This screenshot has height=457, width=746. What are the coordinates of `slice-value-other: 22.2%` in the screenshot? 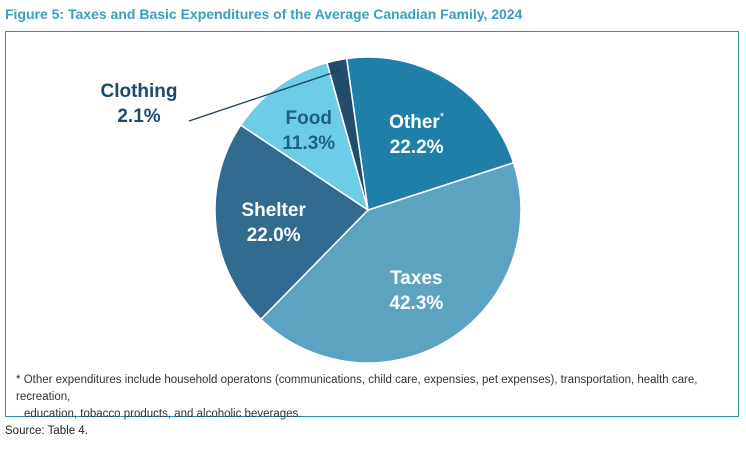 It's located at (417, 147).